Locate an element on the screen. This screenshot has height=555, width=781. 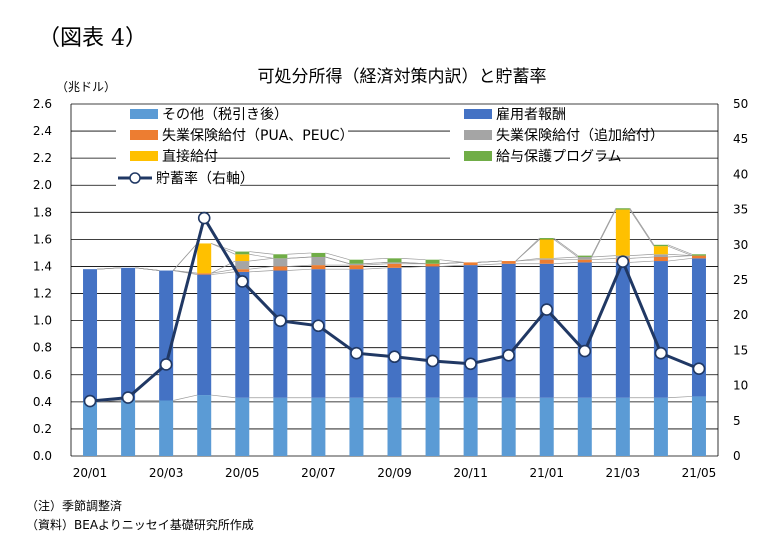
y-tick-label: 2.0 is located at coordinates (42, 185).